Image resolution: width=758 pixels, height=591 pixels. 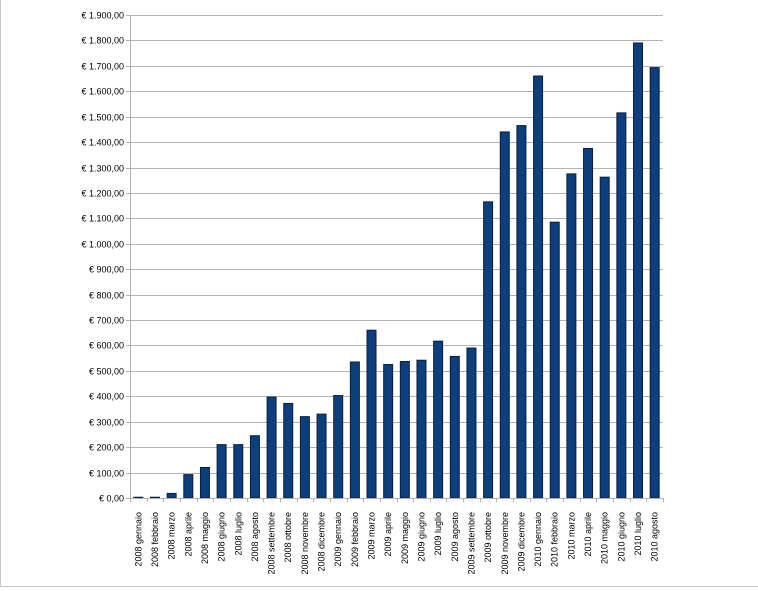 What do you see at coordinates (605, 538) in the screenshot?
I see `x-tick-label: 2010 maggio` at bounding box center [605, 538].